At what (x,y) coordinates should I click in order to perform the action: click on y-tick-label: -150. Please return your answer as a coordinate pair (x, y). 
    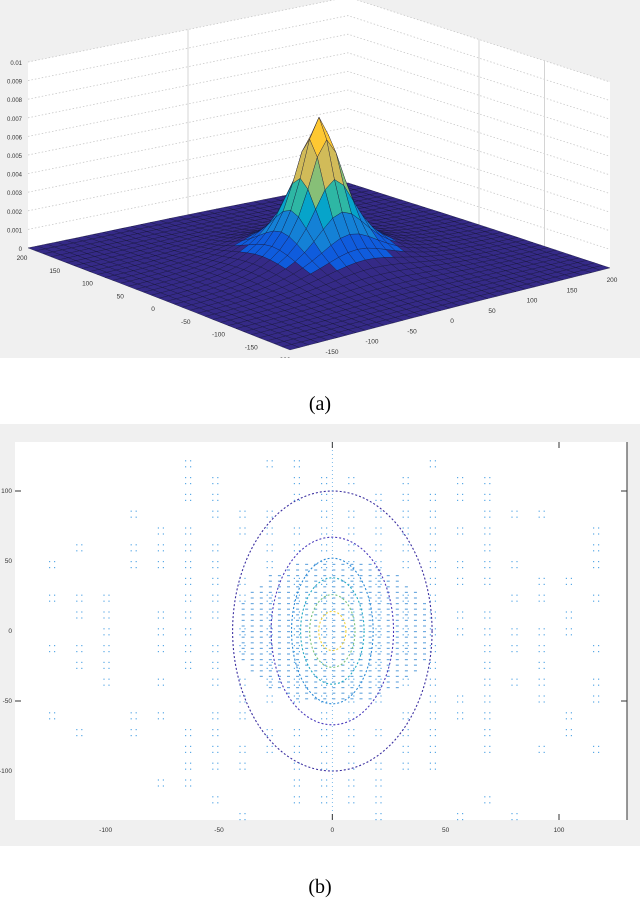
    Looking at the image, I should click on (251, 347).